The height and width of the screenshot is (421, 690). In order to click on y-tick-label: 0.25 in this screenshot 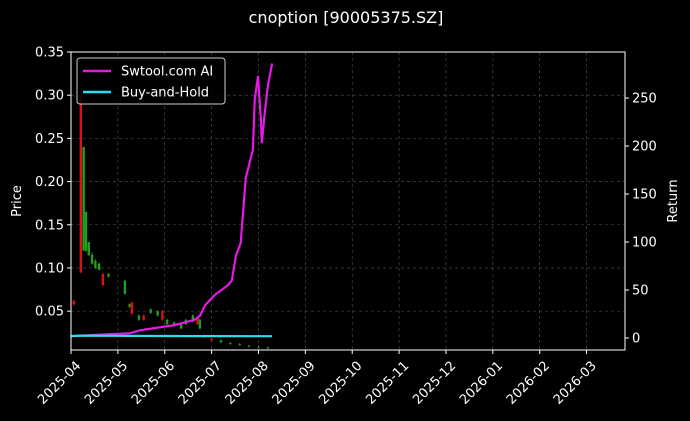, I will do `click(49, 139)`.